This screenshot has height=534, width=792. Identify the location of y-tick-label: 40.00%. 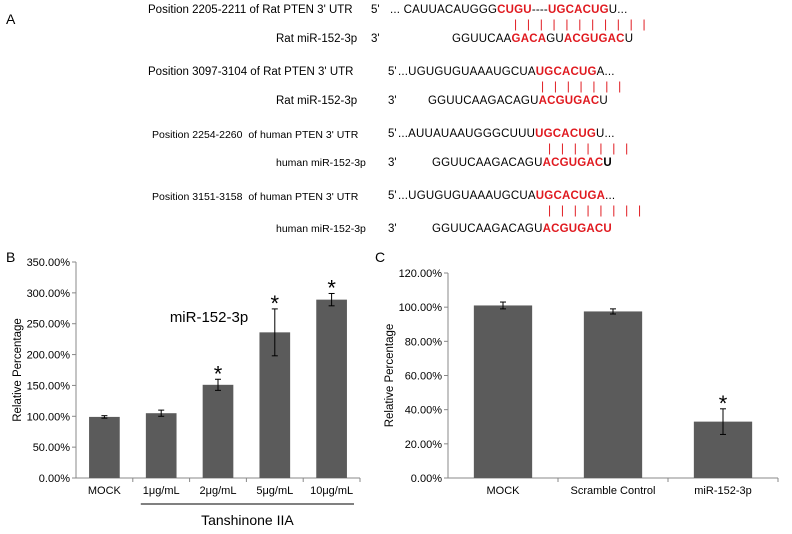
(424, 411).